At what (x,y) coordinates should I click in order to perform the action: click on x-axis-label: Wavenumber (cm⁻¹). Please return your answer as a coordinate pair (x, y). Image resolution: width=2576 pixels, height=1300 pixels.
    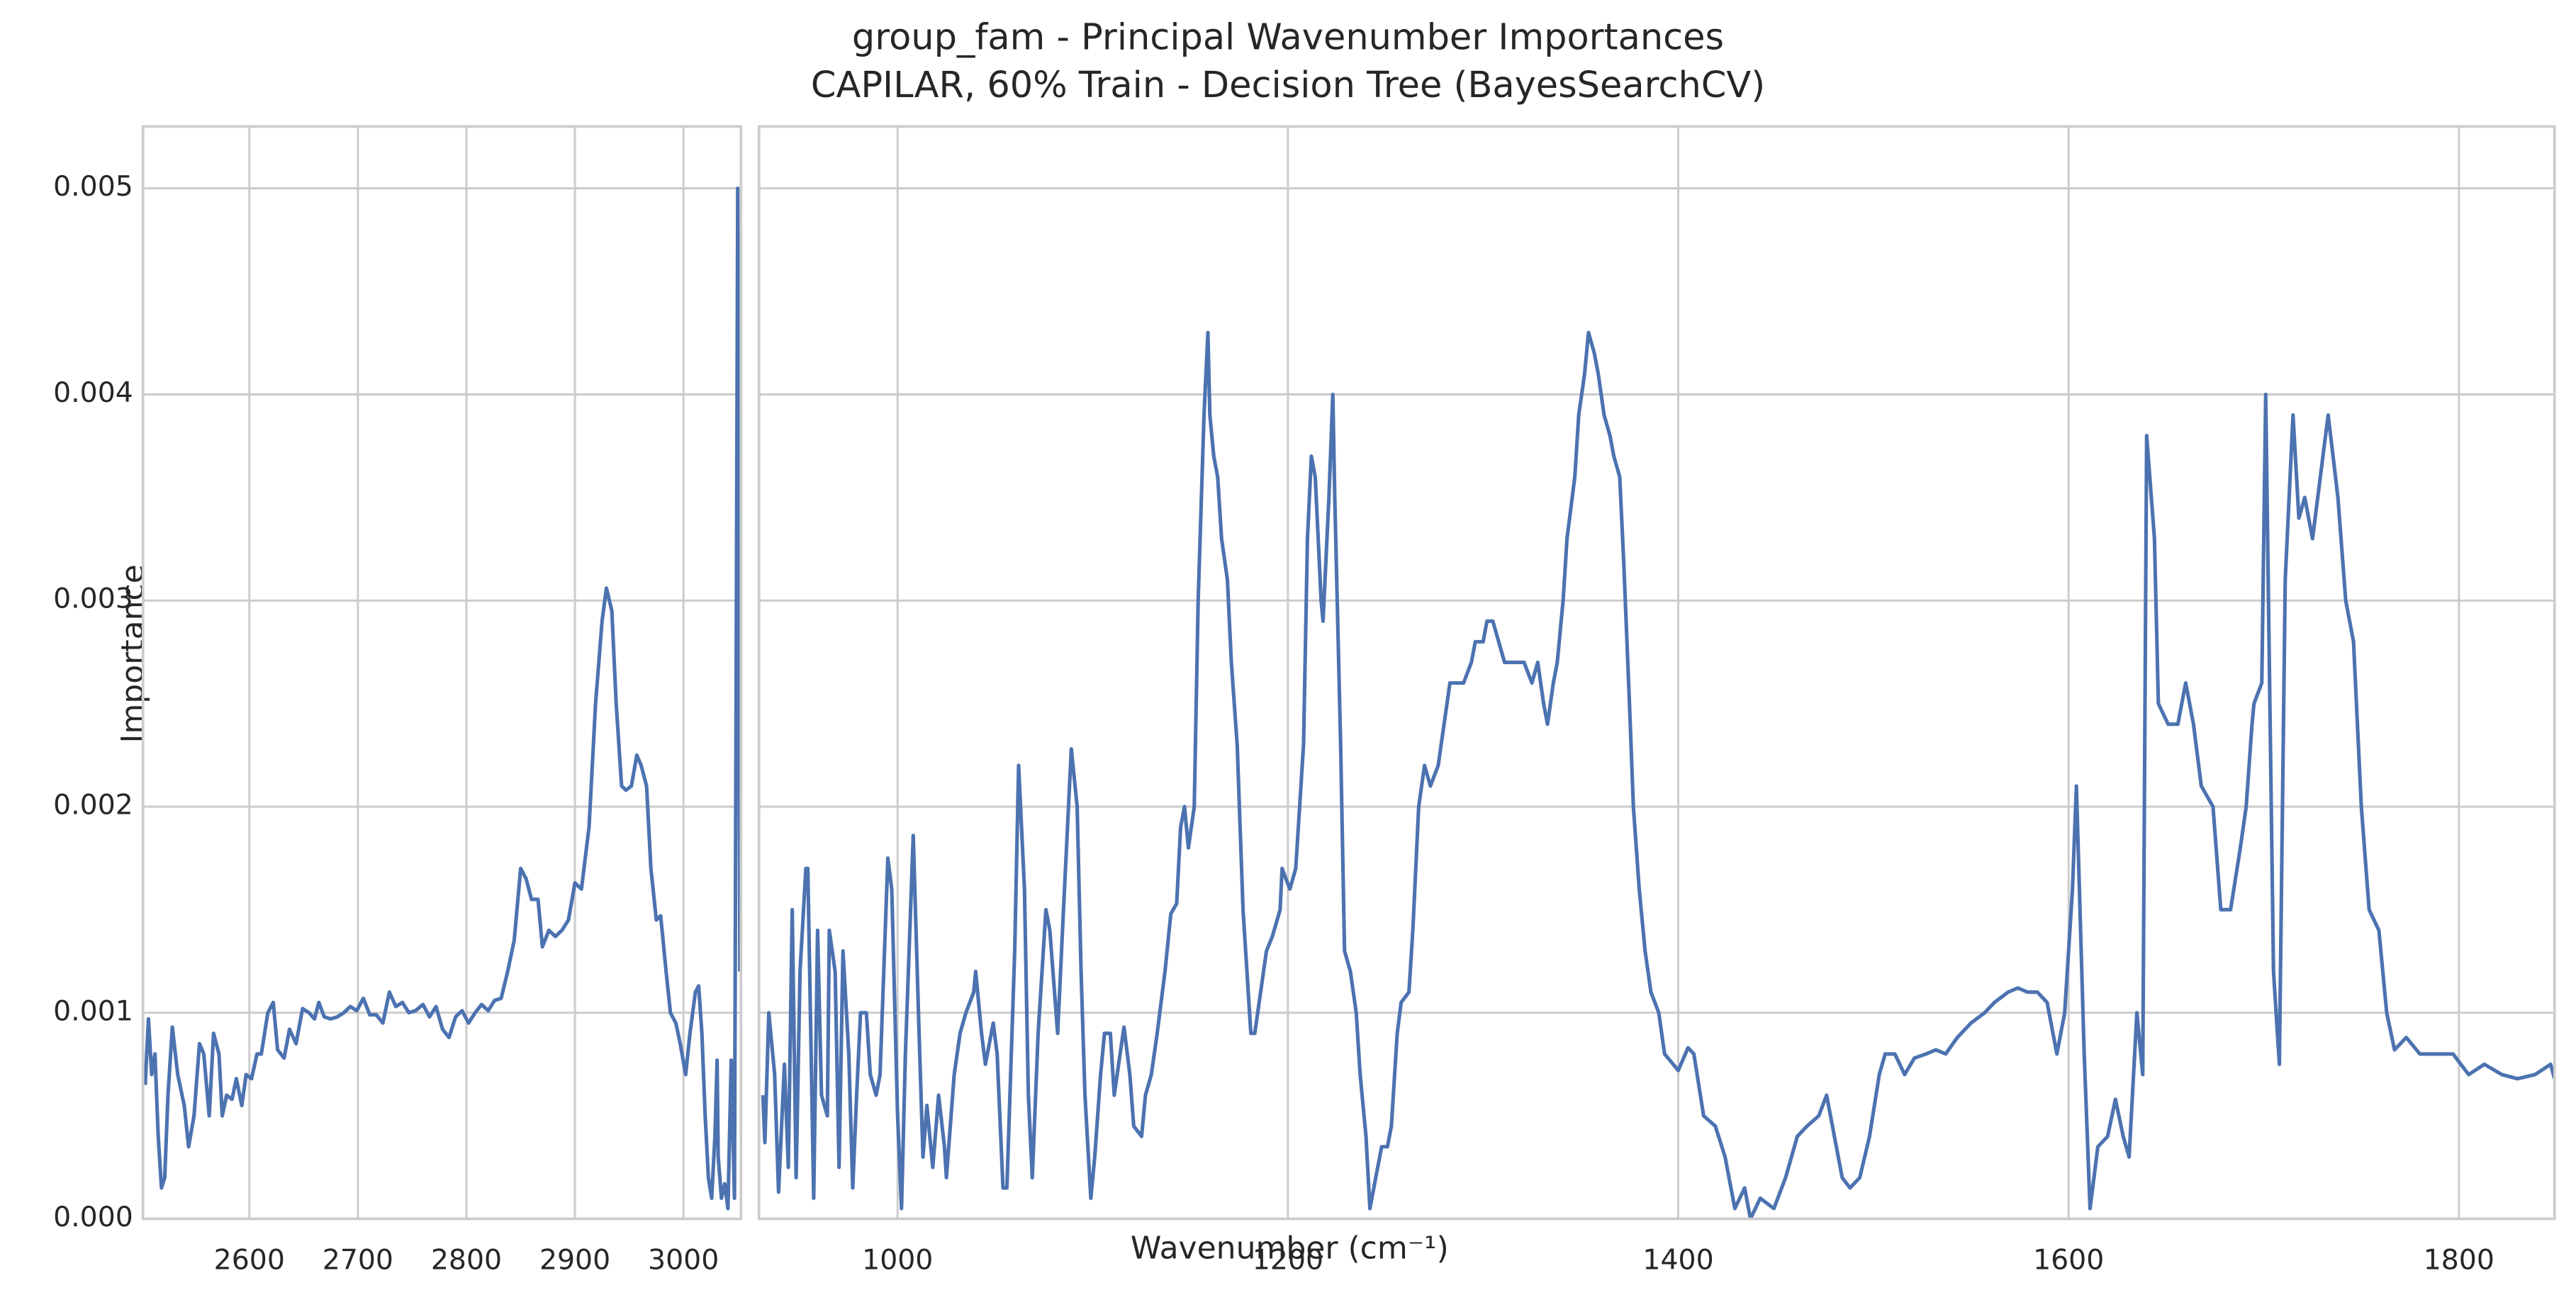
    Looking at the image, I should click on (1290, 1249).